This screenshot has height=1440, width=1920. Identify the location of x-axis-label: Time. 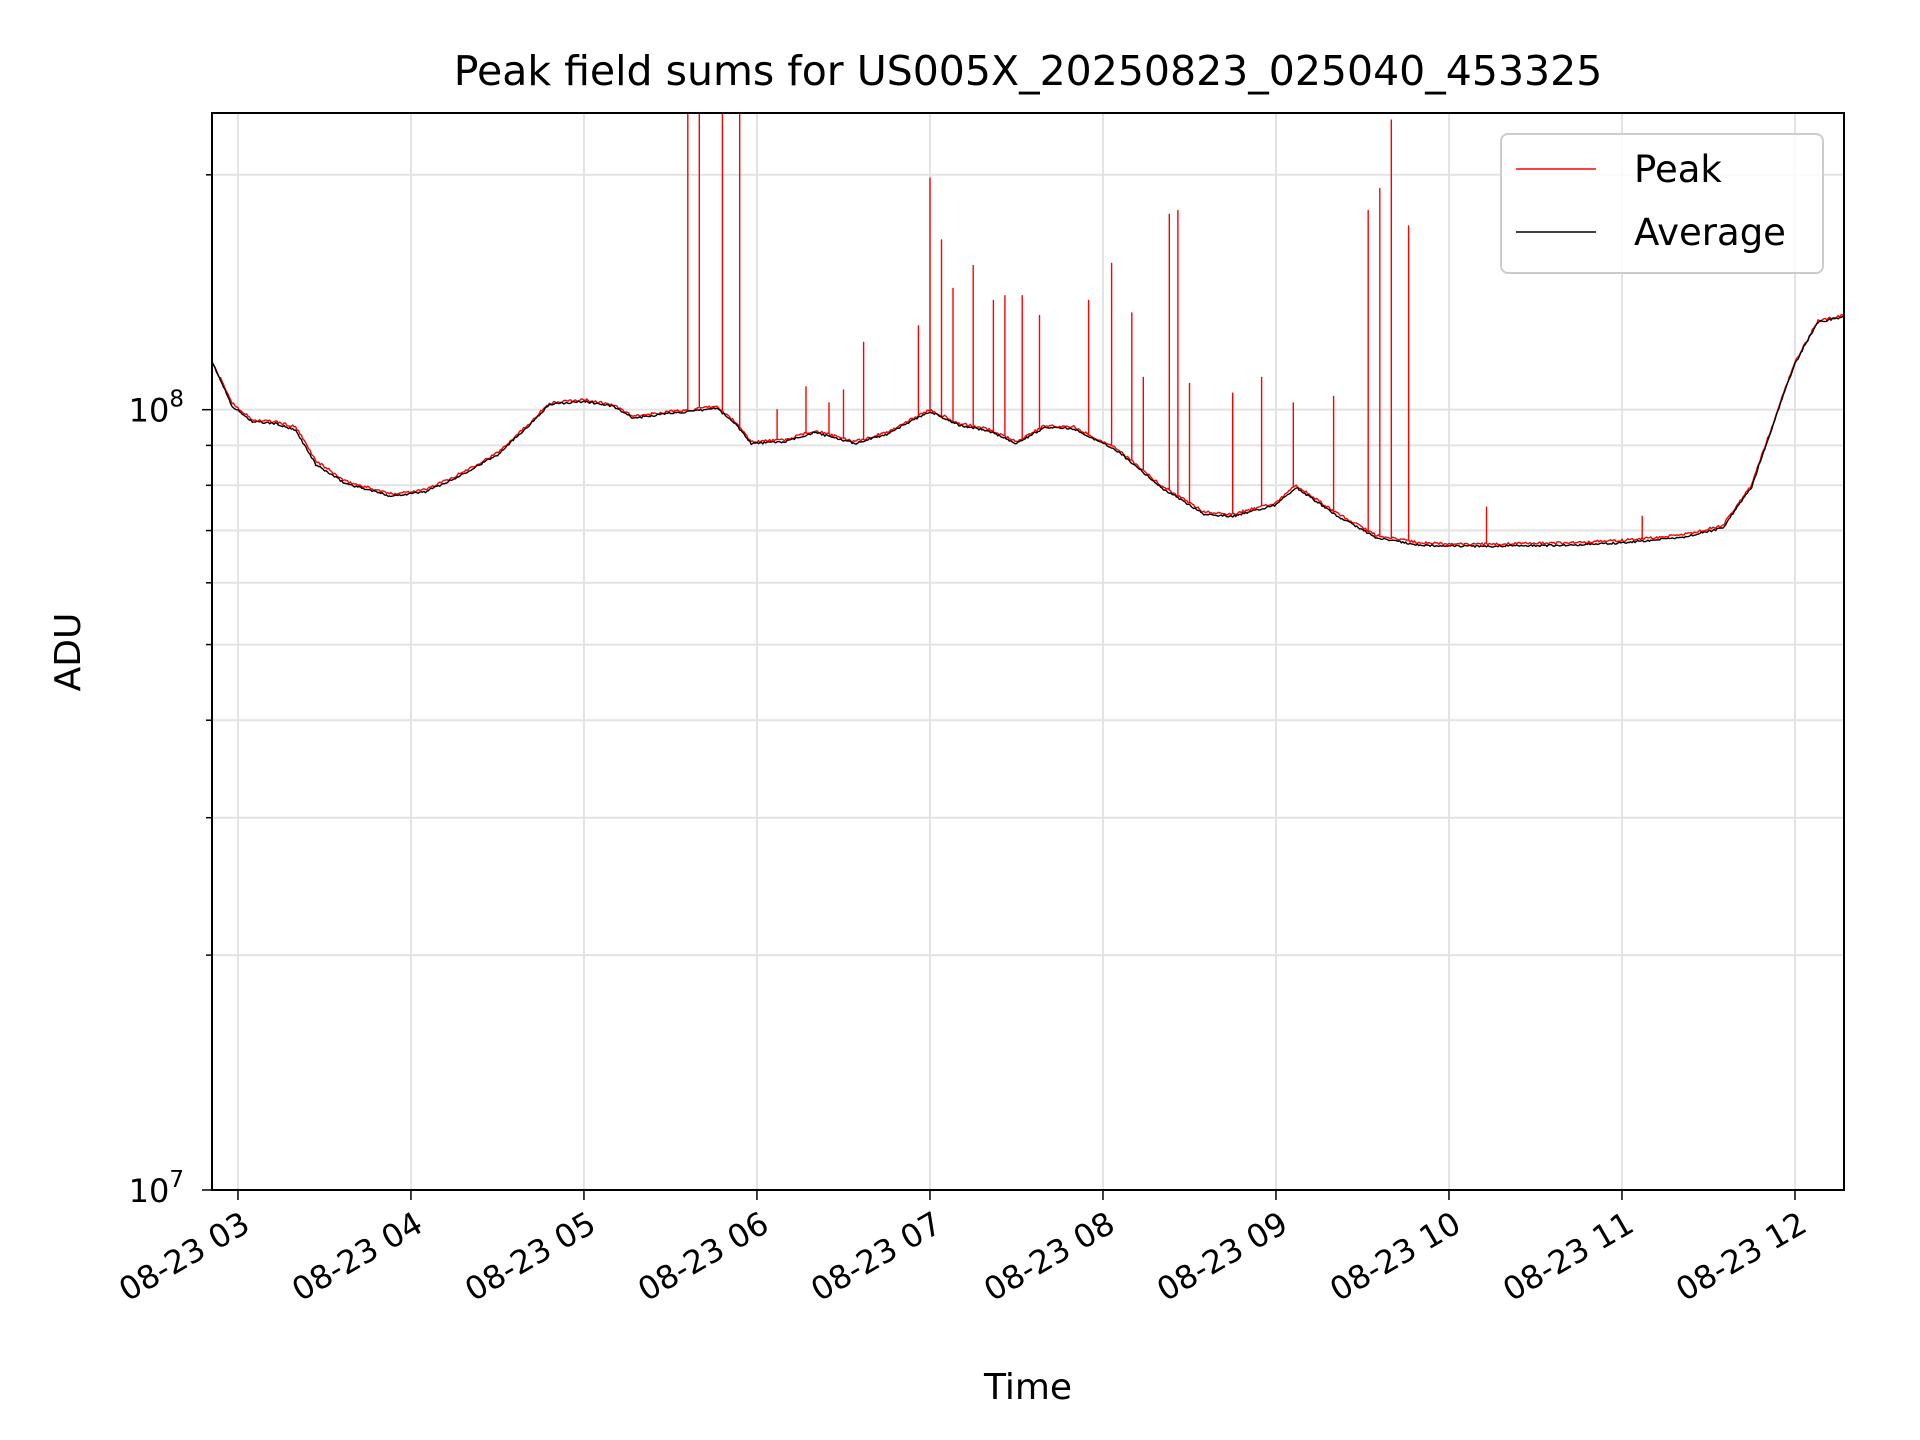
(1027, 1387).